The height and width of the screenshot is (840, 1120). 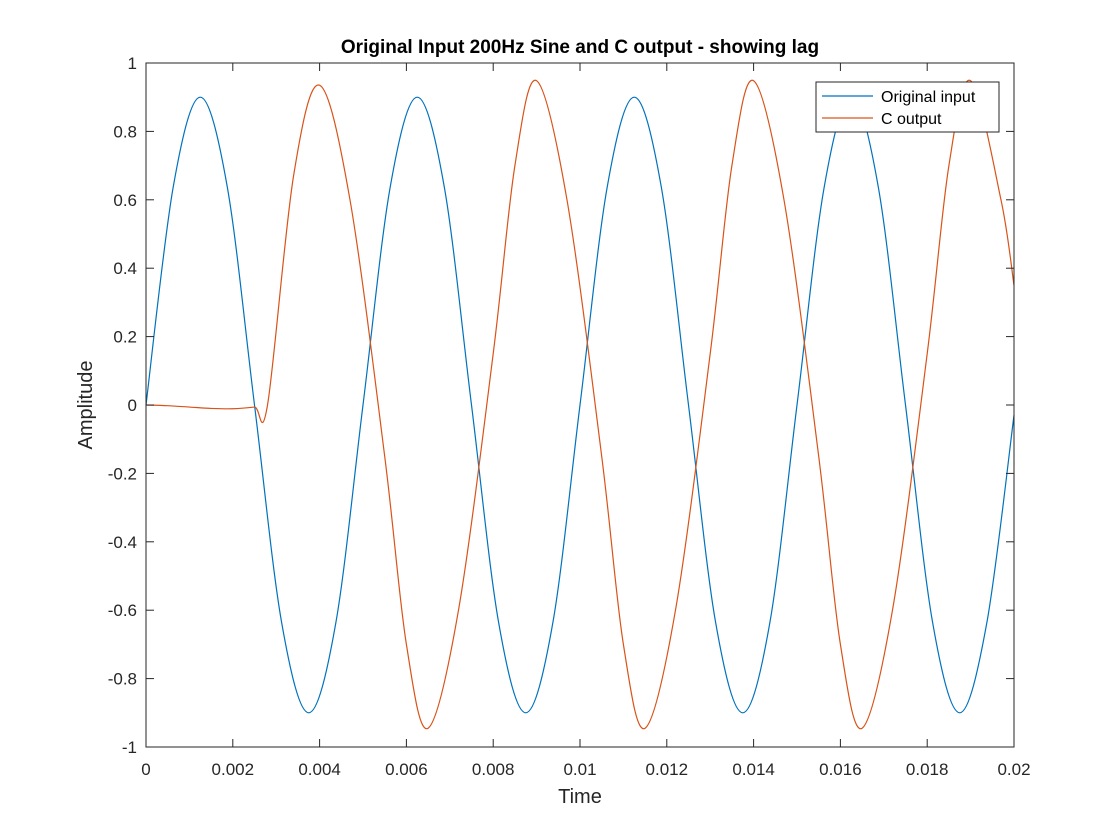 What do you see at coordinates (122, 679) in the screenshot?
I see `y-tick-label: -0.8` at bounding box center [122, 679].